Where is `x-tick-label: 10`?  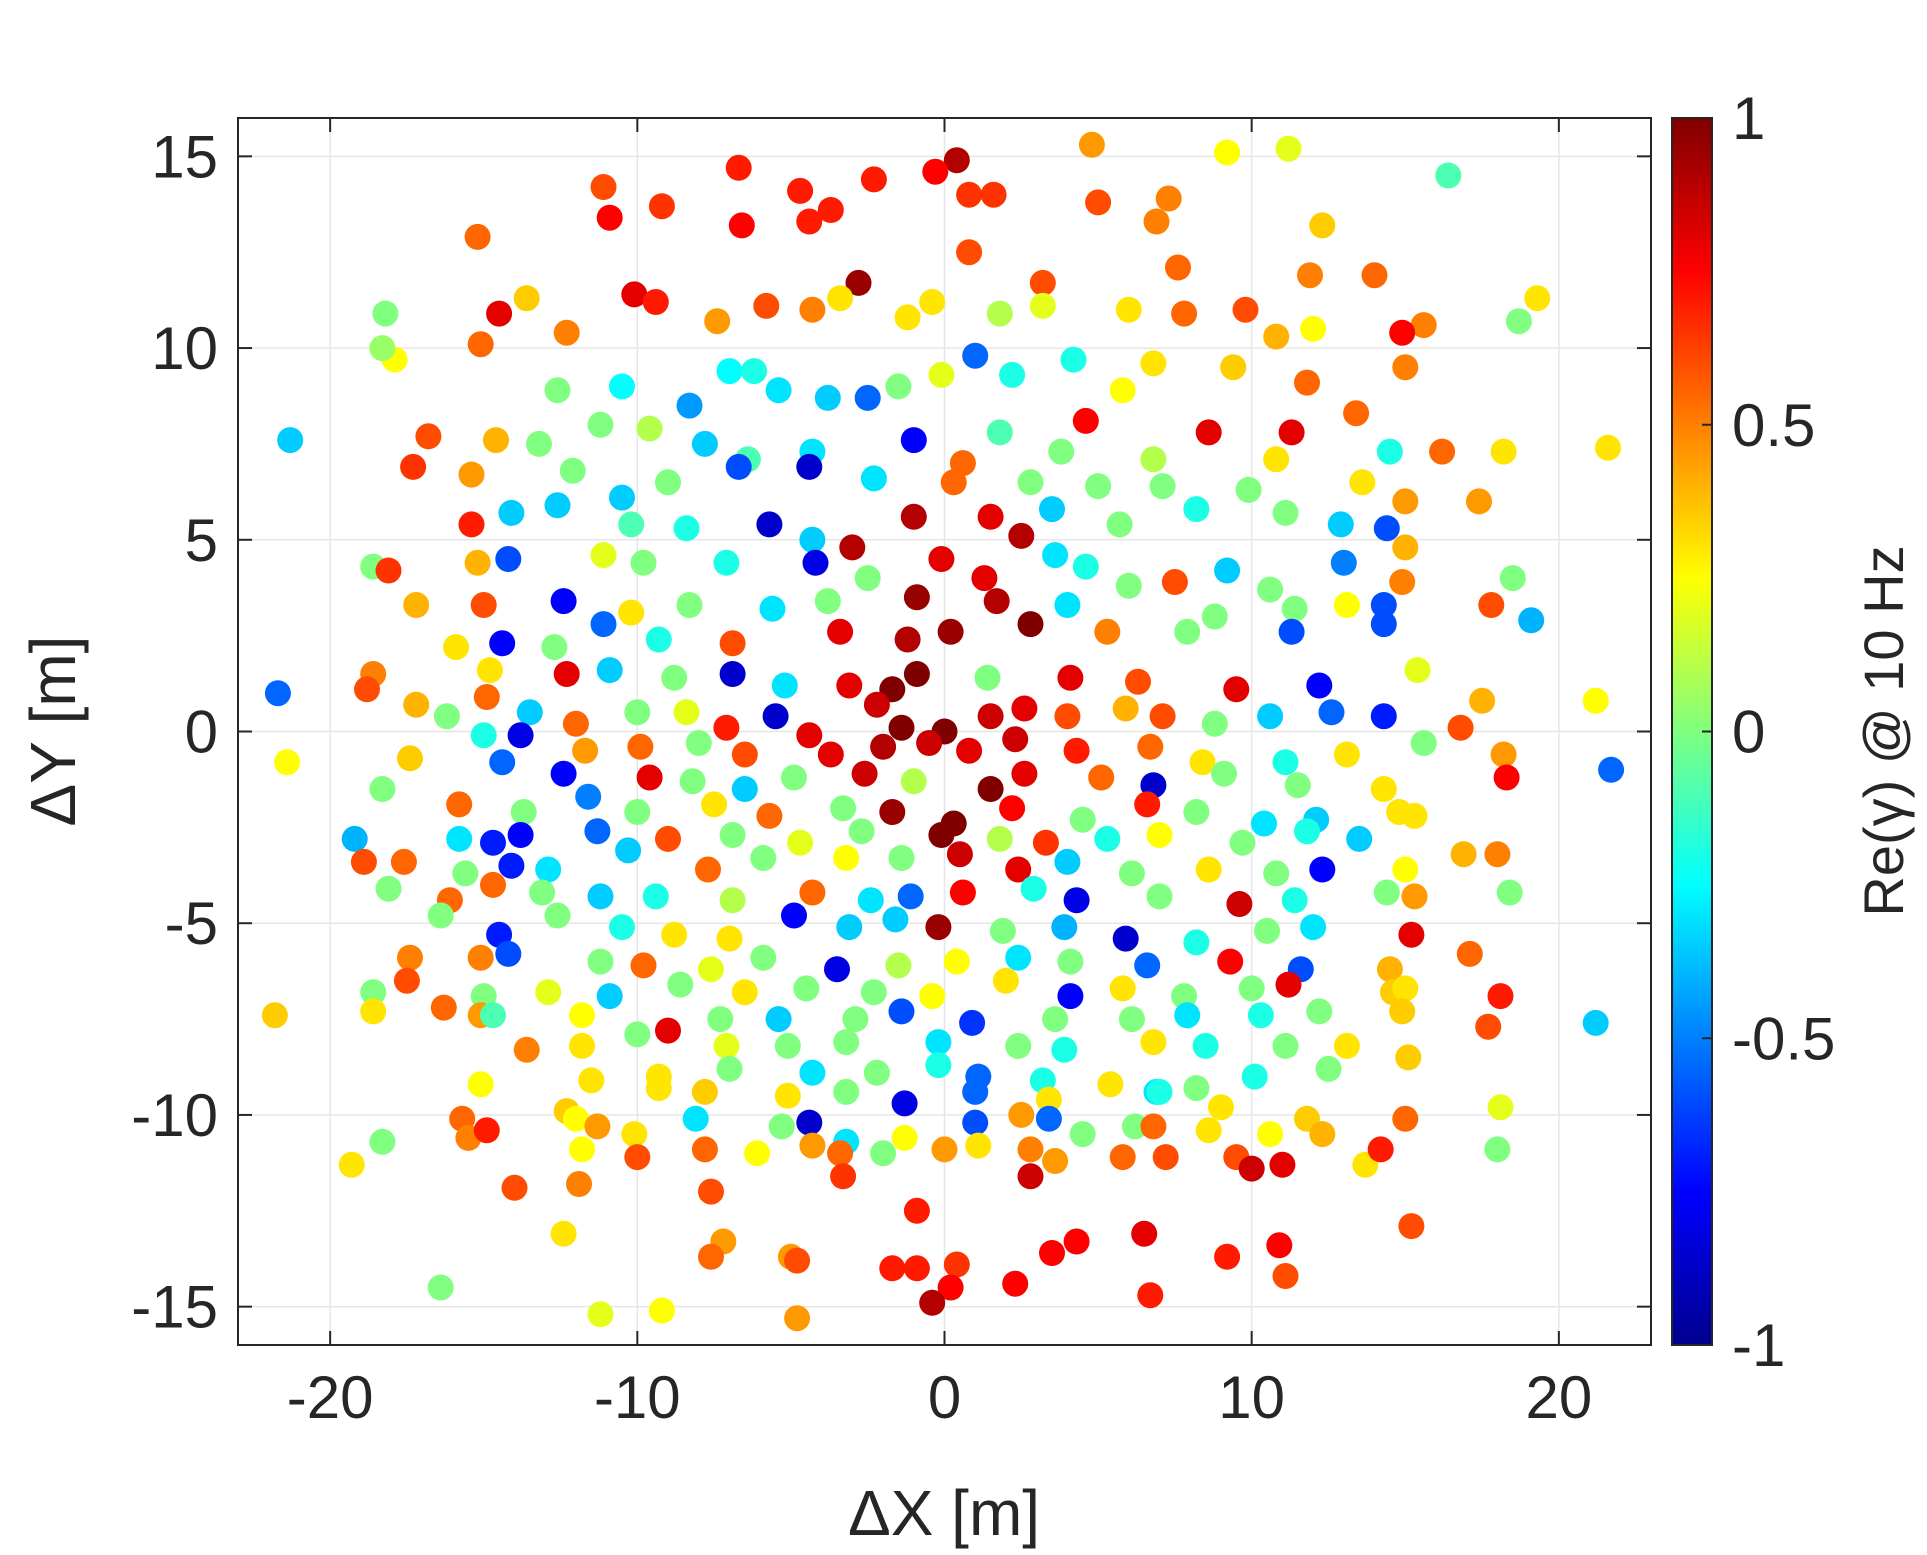
x-tick-label: 10 is located at coordinates (1251, 1397).